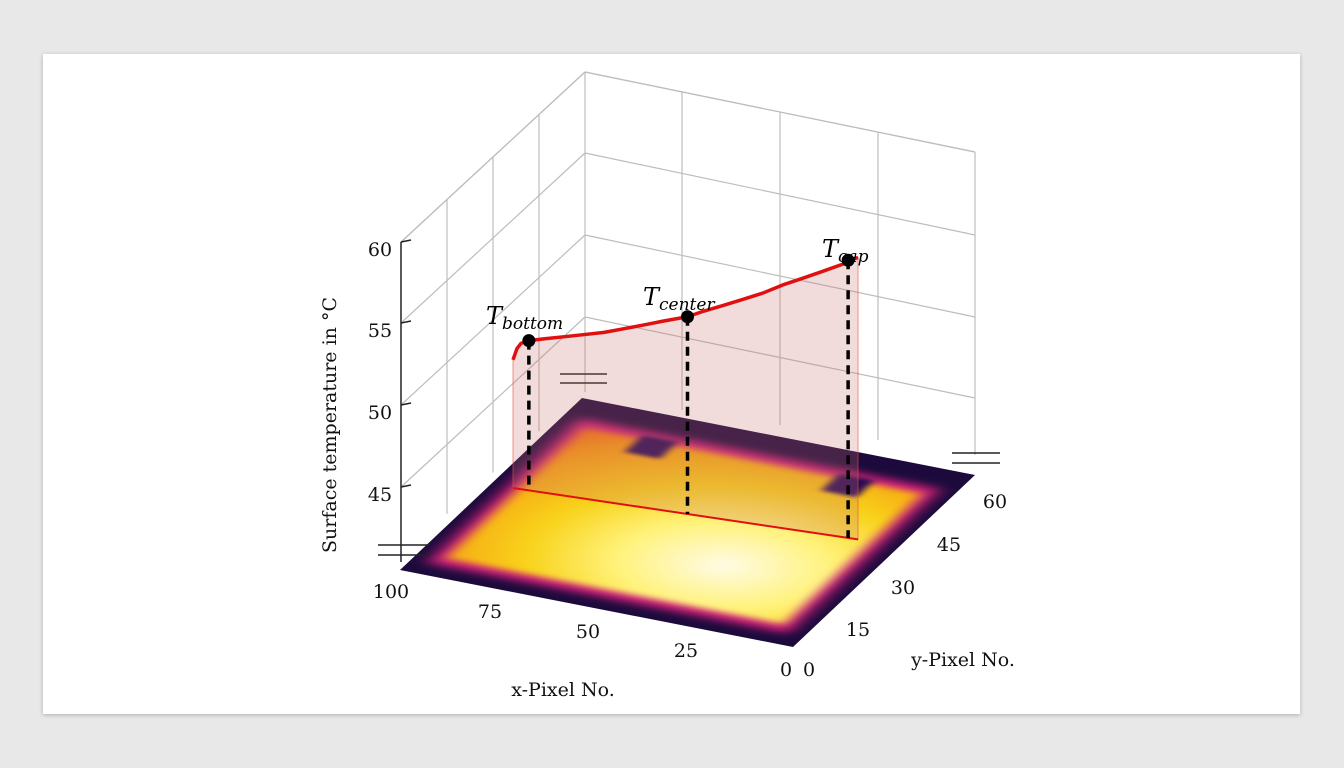  What do you see at coordinates (786, 670) in the screenshot?
I see `x-tick-label: 0` at bounding box center [786, 670].